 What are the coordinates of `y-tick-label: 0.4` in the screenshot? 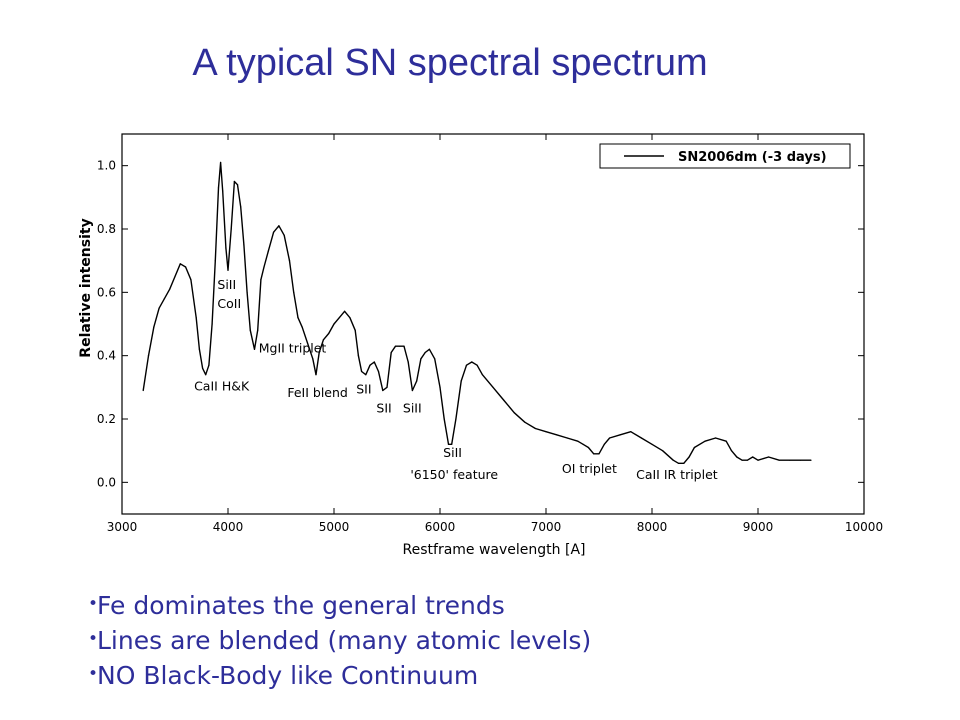 It's located at (106, 356).